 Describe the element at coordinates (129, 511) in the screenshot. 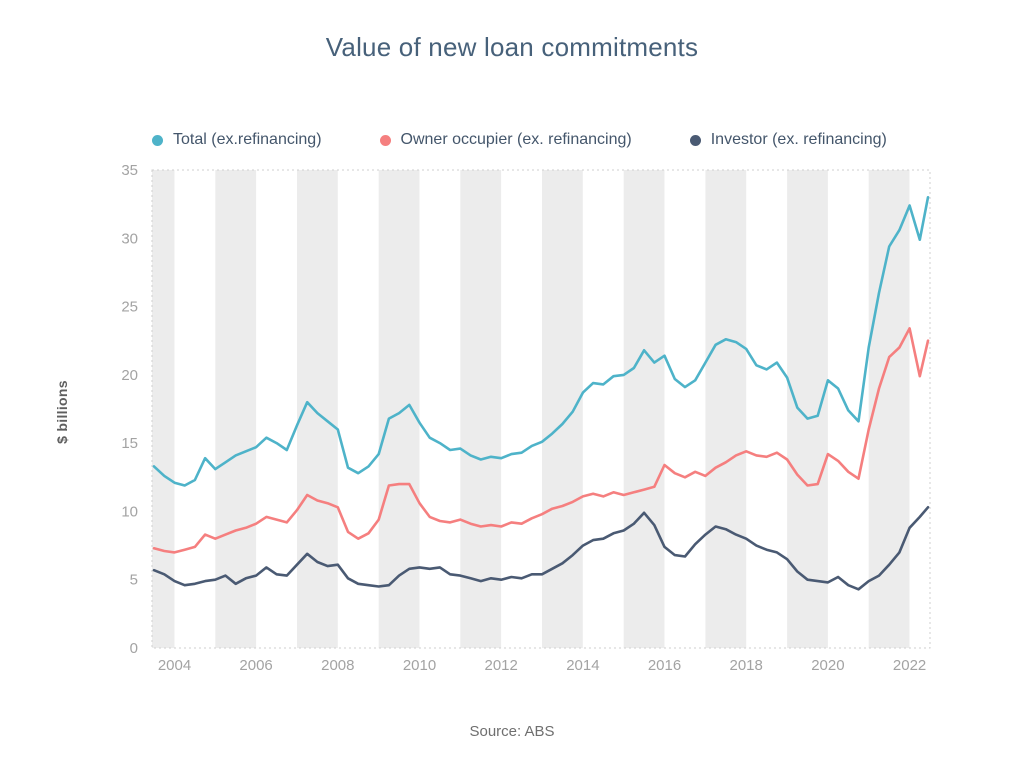

I see `y-tick-label: 10` at that location.